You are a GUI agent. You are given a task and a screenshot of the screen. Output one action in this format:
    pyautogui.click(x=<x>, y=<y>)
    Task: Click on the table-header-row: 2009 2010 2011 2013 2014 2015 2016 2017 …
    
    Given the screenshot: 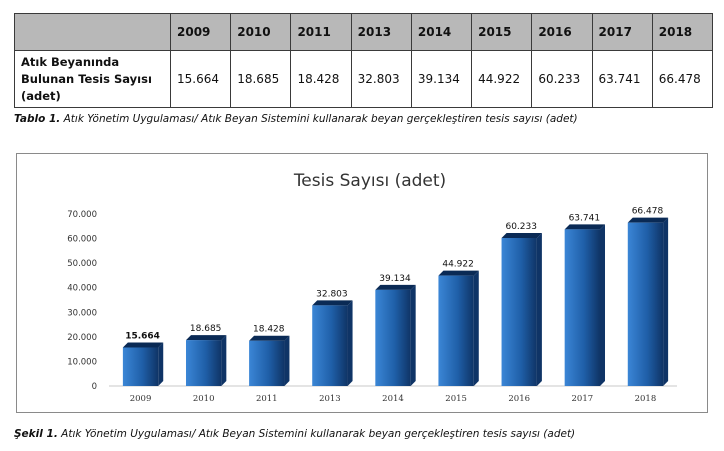 What is the action you would take?
    pyautogui.click(x=364, y=32)
    